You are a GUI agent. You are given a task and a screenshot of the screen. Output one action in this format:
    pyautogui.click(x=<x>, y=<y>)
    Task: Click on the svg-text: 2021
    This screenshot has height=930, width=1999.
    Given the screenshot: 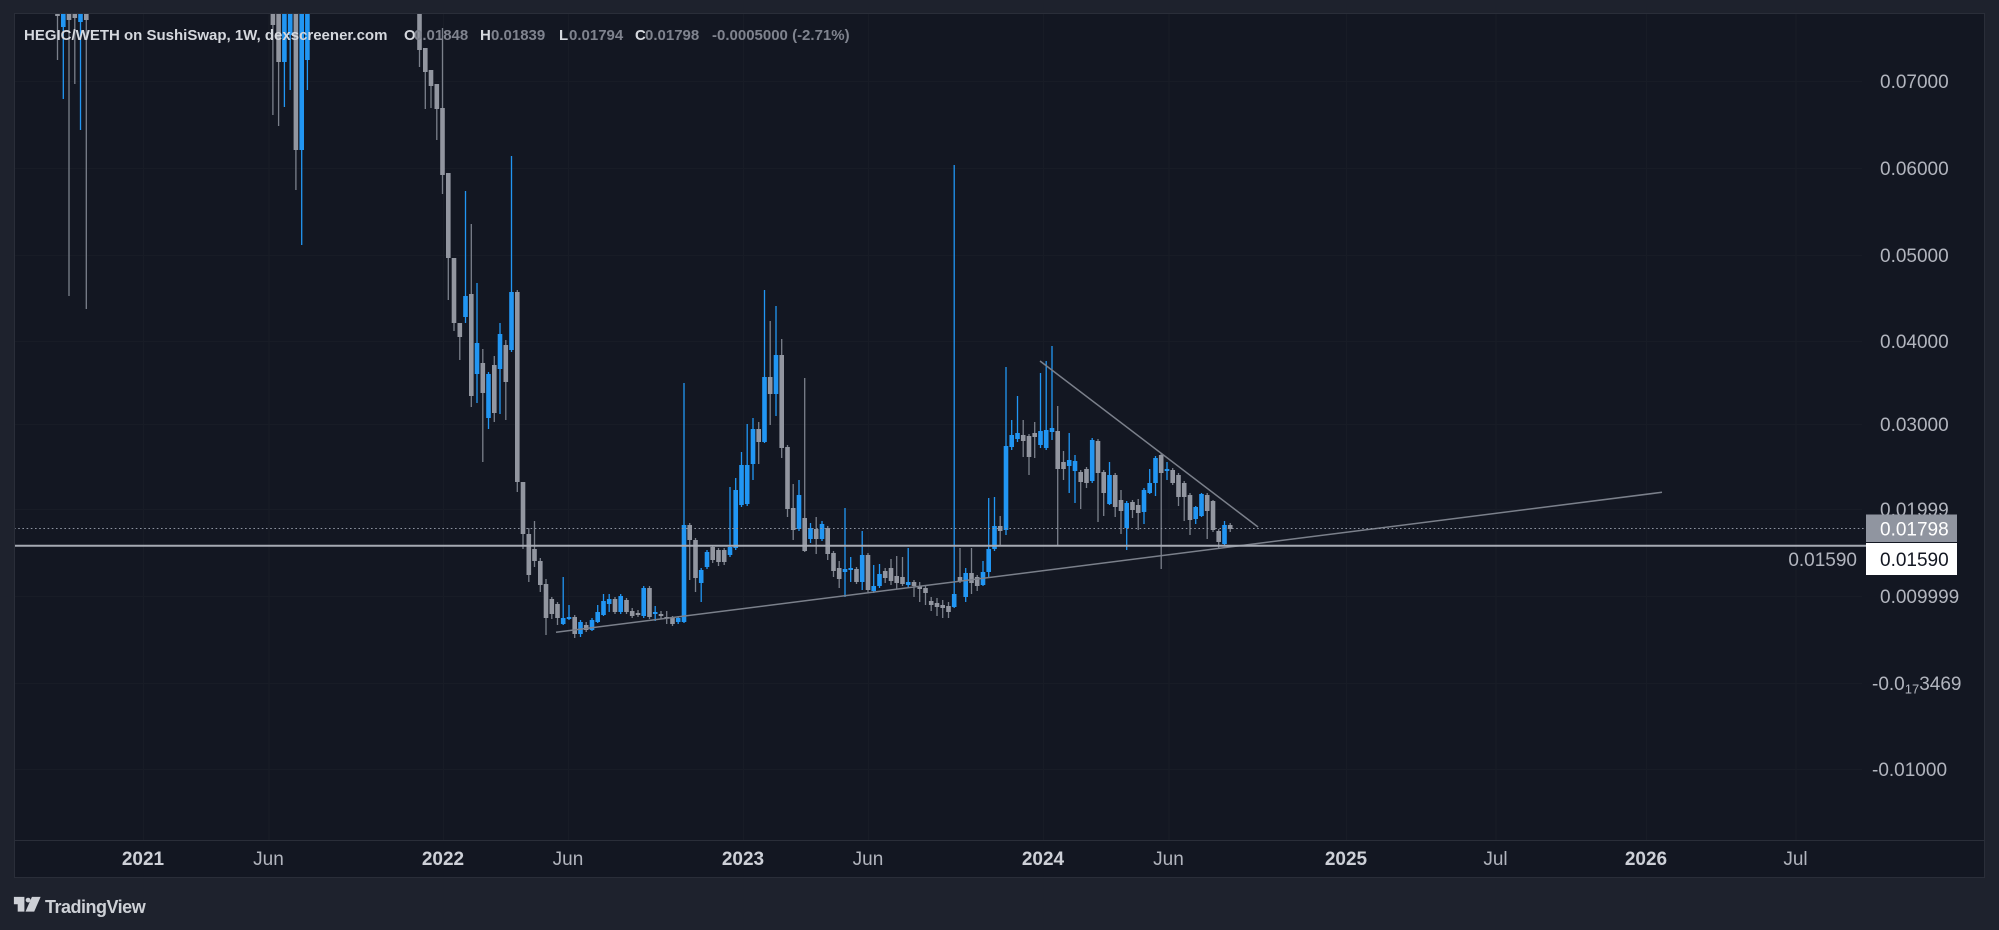 What is the action you would take?
    pyautogui.click(x=143, y=859)
    